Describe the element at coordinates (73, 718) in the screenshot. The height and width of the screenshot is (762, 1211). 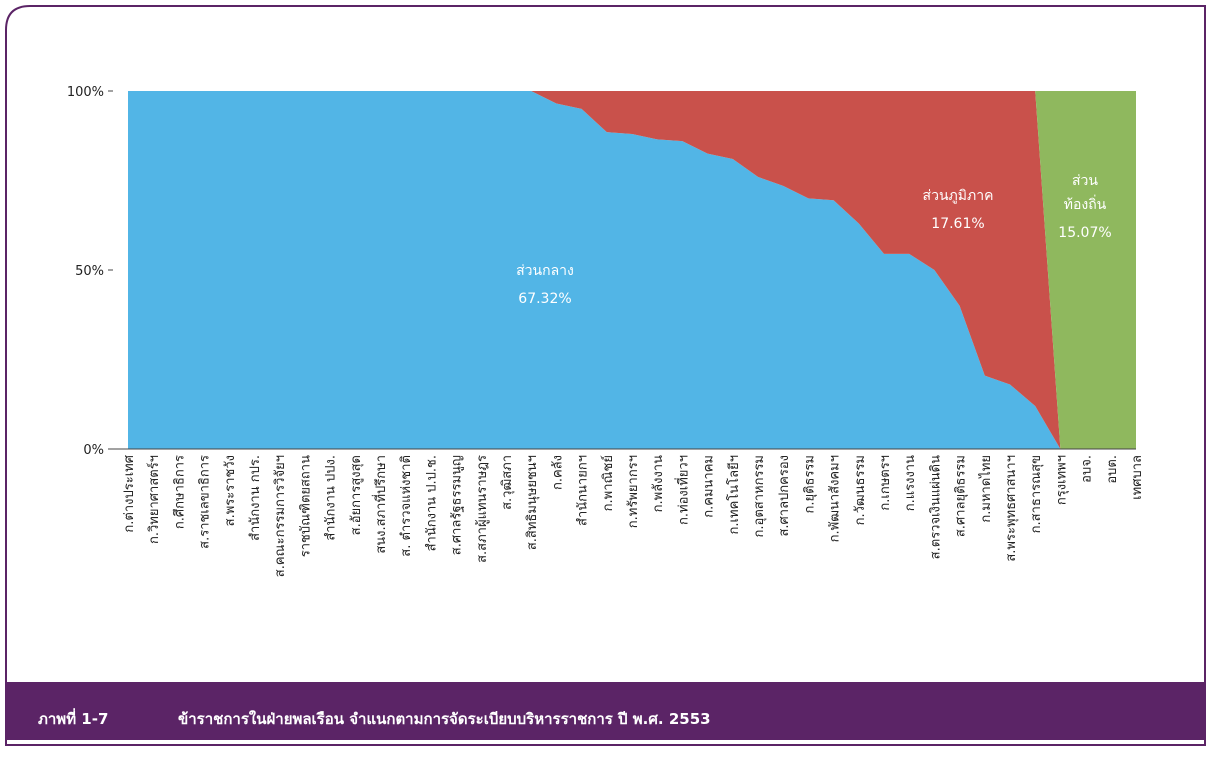
I see `caption-number: ภาพที่ 1-7` at that location.